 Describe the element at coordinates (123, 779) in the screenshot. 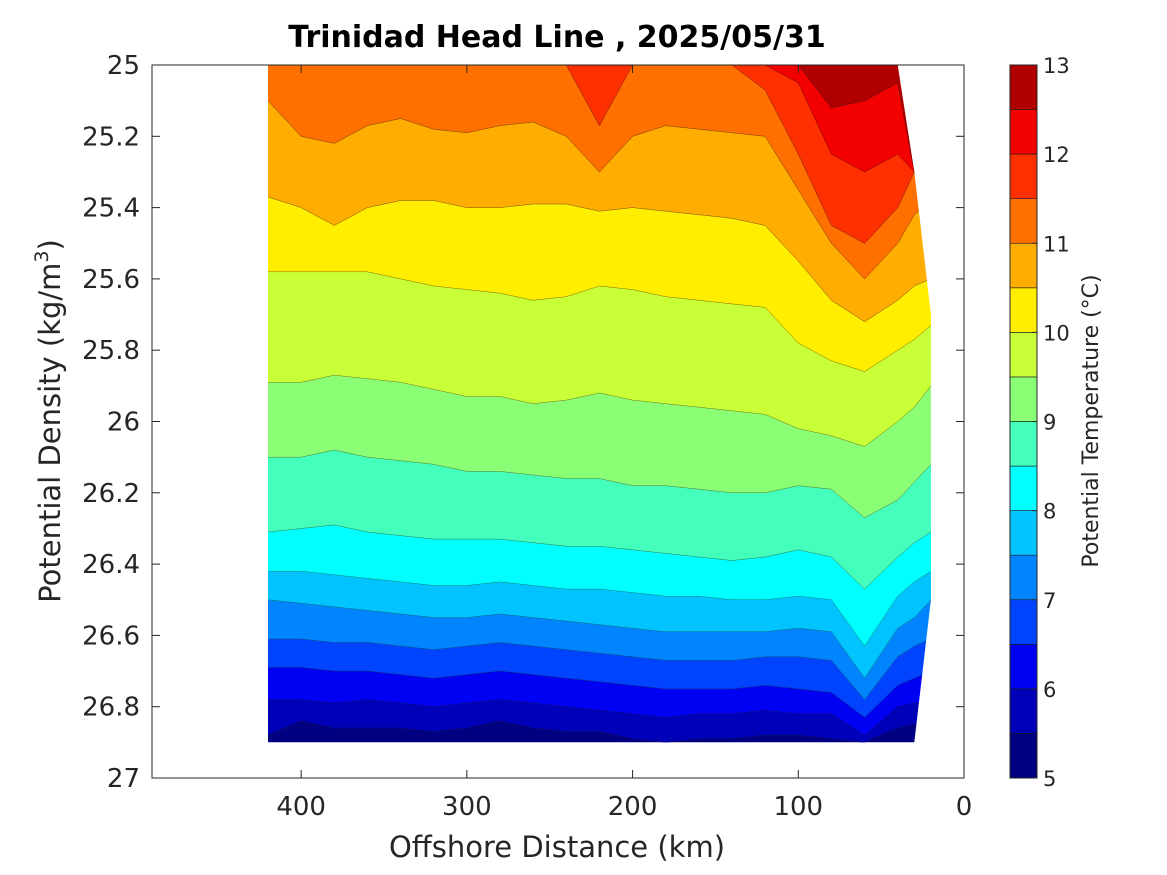

I see `y-tick-label: 27` at that location.